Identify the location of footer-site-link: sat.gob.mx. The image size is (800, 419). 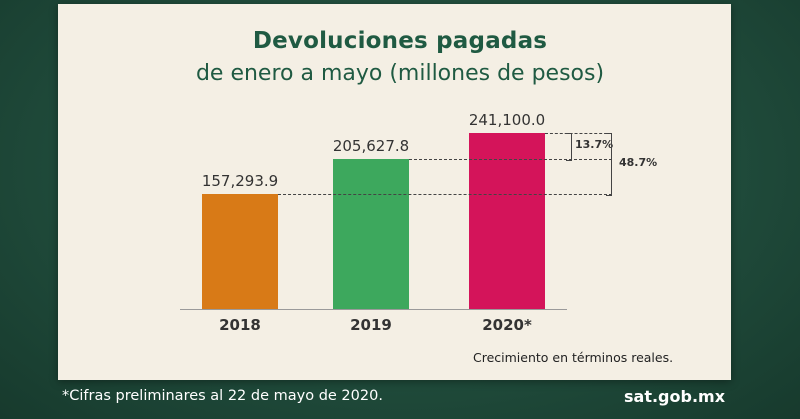
(675, 396).